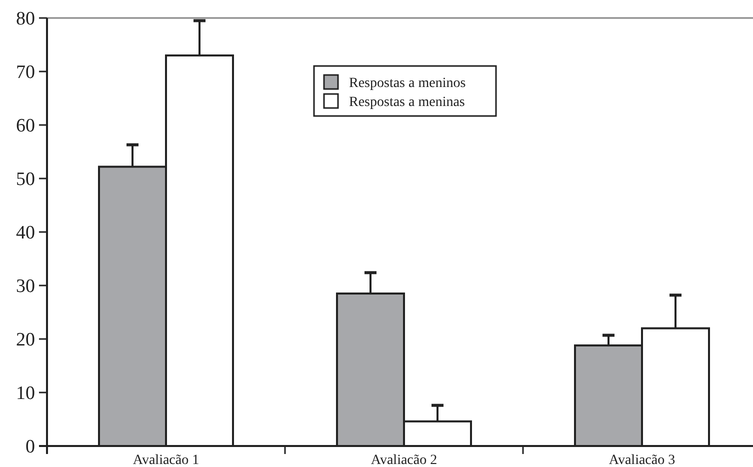 The image size is (753, 467). Describe the element at coordinates (25, 19) in the screenshot. I see `y-tick-label: 80` at that location.